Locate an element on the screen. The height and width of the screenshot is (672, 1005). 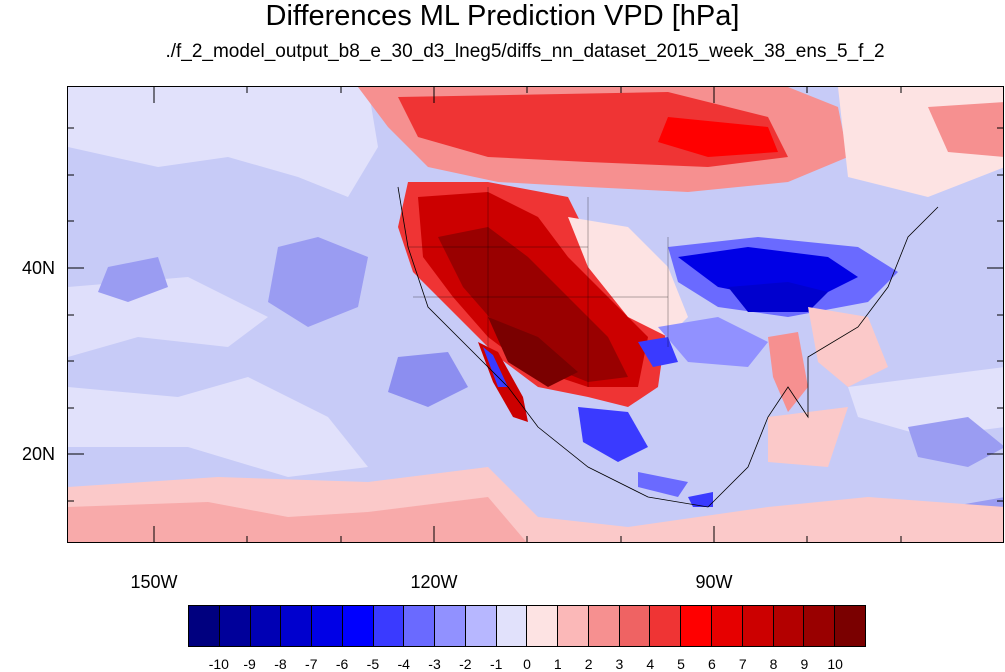
colorbar-tick-label: -7 is located at coordinates (311, 664).